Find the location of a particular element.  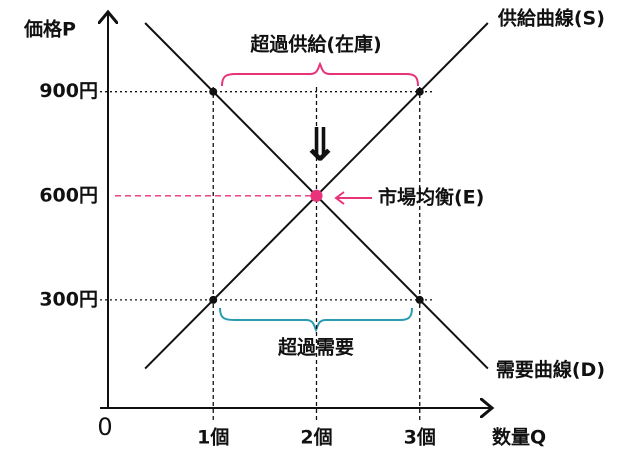

x-axis-label: 数量Q is located at coordinates (519, 437).